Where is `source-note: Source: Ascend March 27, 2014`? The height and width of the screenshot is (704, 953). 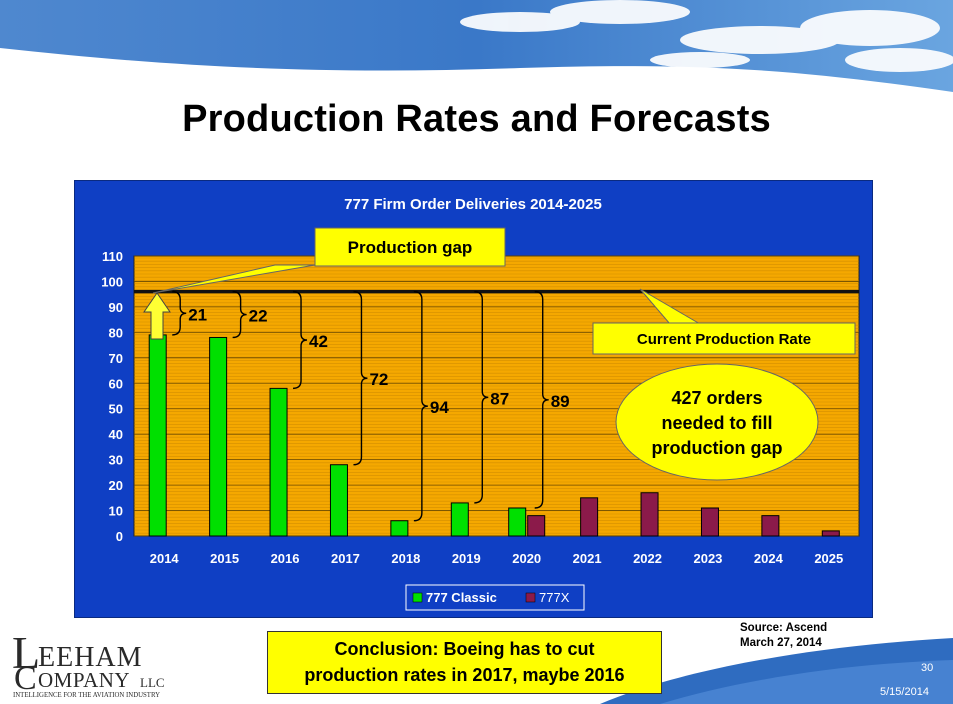 source-note: Source: Ascend March 27, 2014 is located at coordinates (783, 636).